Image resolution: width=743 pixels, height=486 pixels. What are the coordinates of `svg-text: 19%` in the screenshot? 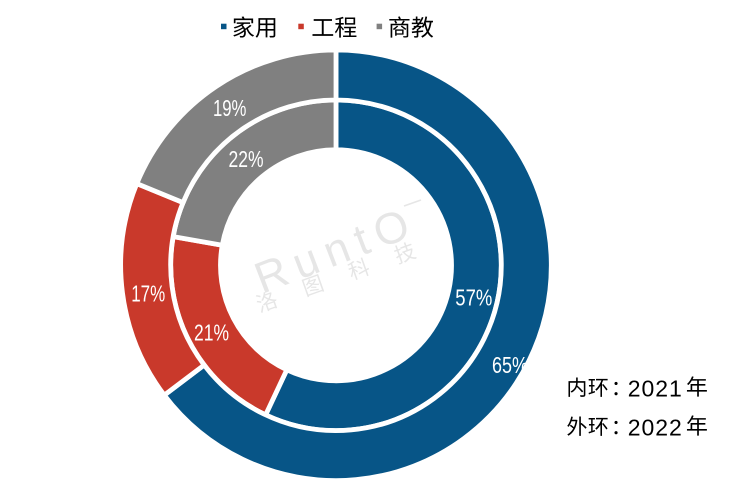 It's located at (230, 108).